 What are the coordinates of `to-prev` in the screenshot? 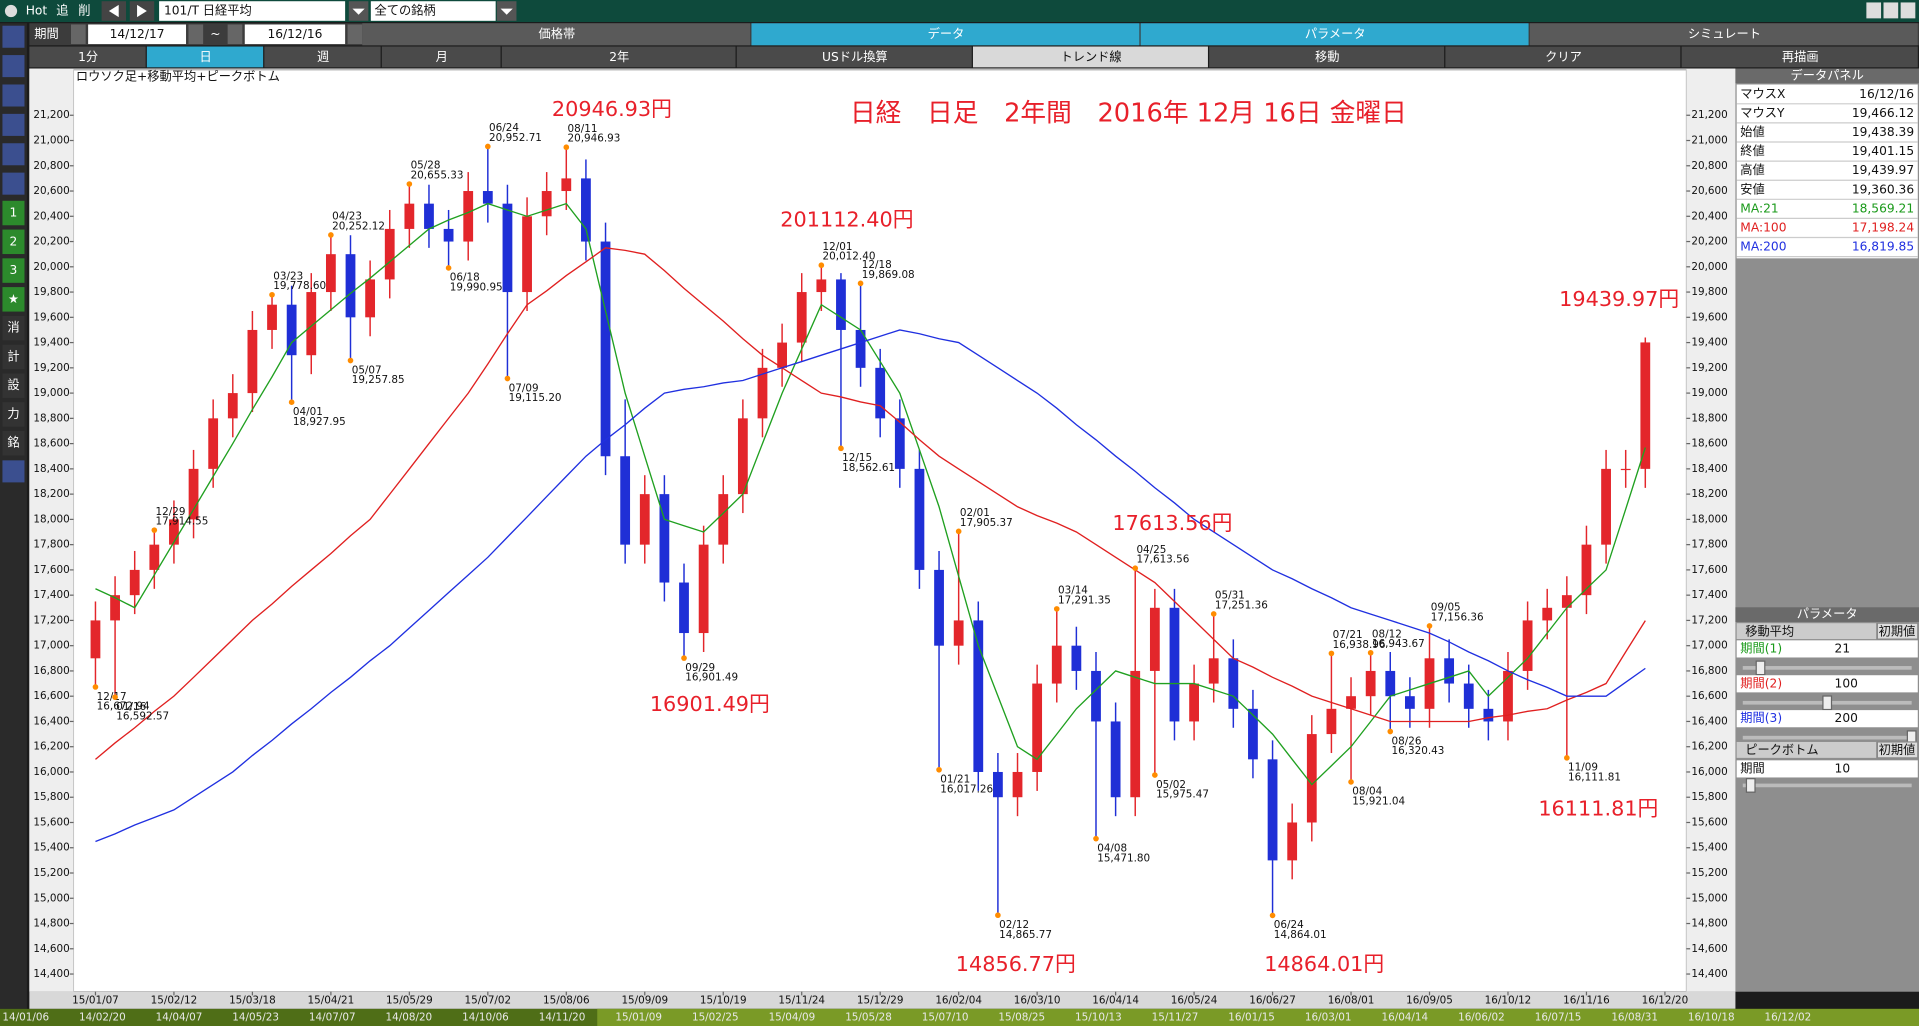 It's located at (235, 34).